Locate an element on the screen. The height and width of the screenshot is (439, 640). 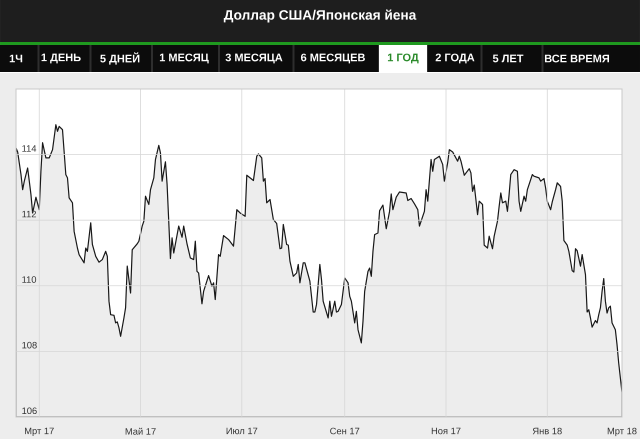
x-tick-label: Мрт 17 is located at coordinates (39, 432).